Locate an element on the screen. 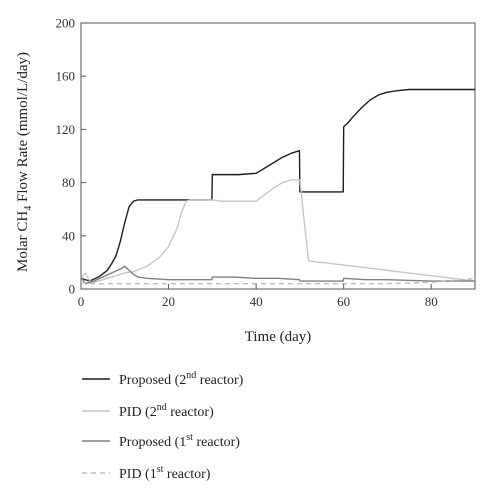 The image size is (493, 500). x-tick-label: 80 is located at coordinates (431, 301).